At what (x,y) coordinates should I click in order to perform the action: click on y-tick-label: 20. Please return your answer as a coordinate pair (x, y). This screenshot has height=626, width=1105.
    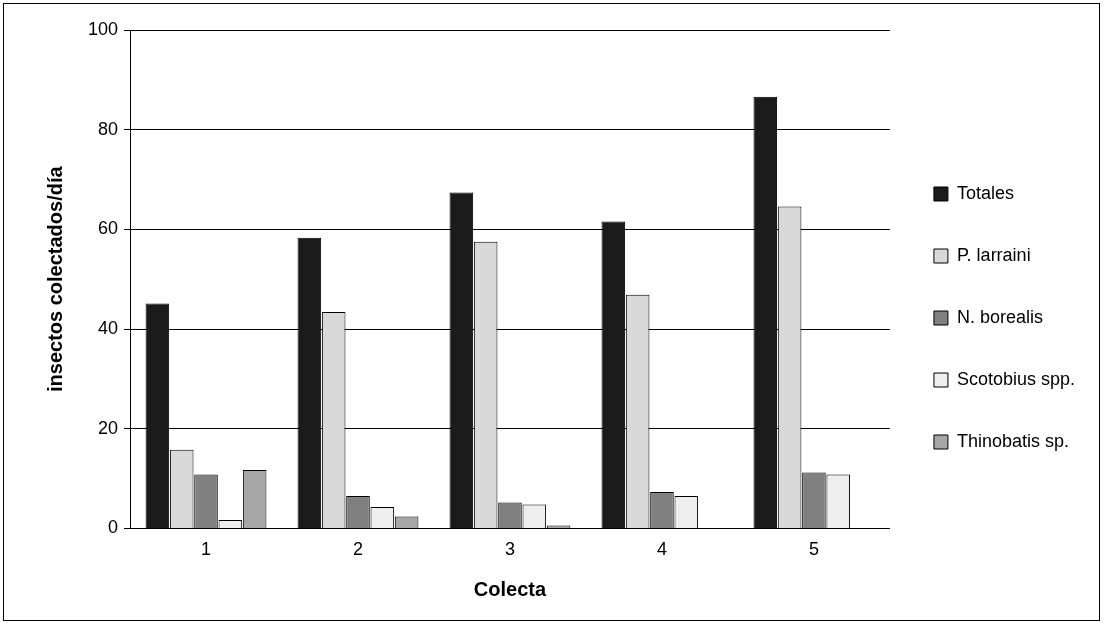
    Looking at the image, I should click on (108, 427).